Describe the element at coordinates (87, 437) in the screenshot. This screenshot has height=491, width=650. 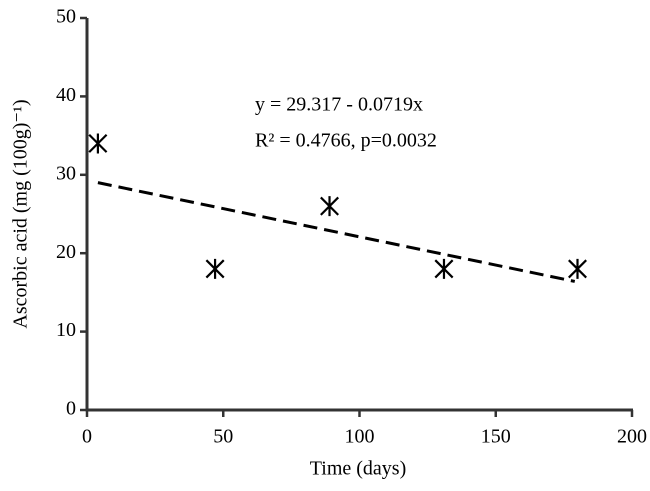
I see `x-tick-label: 0` at that location.